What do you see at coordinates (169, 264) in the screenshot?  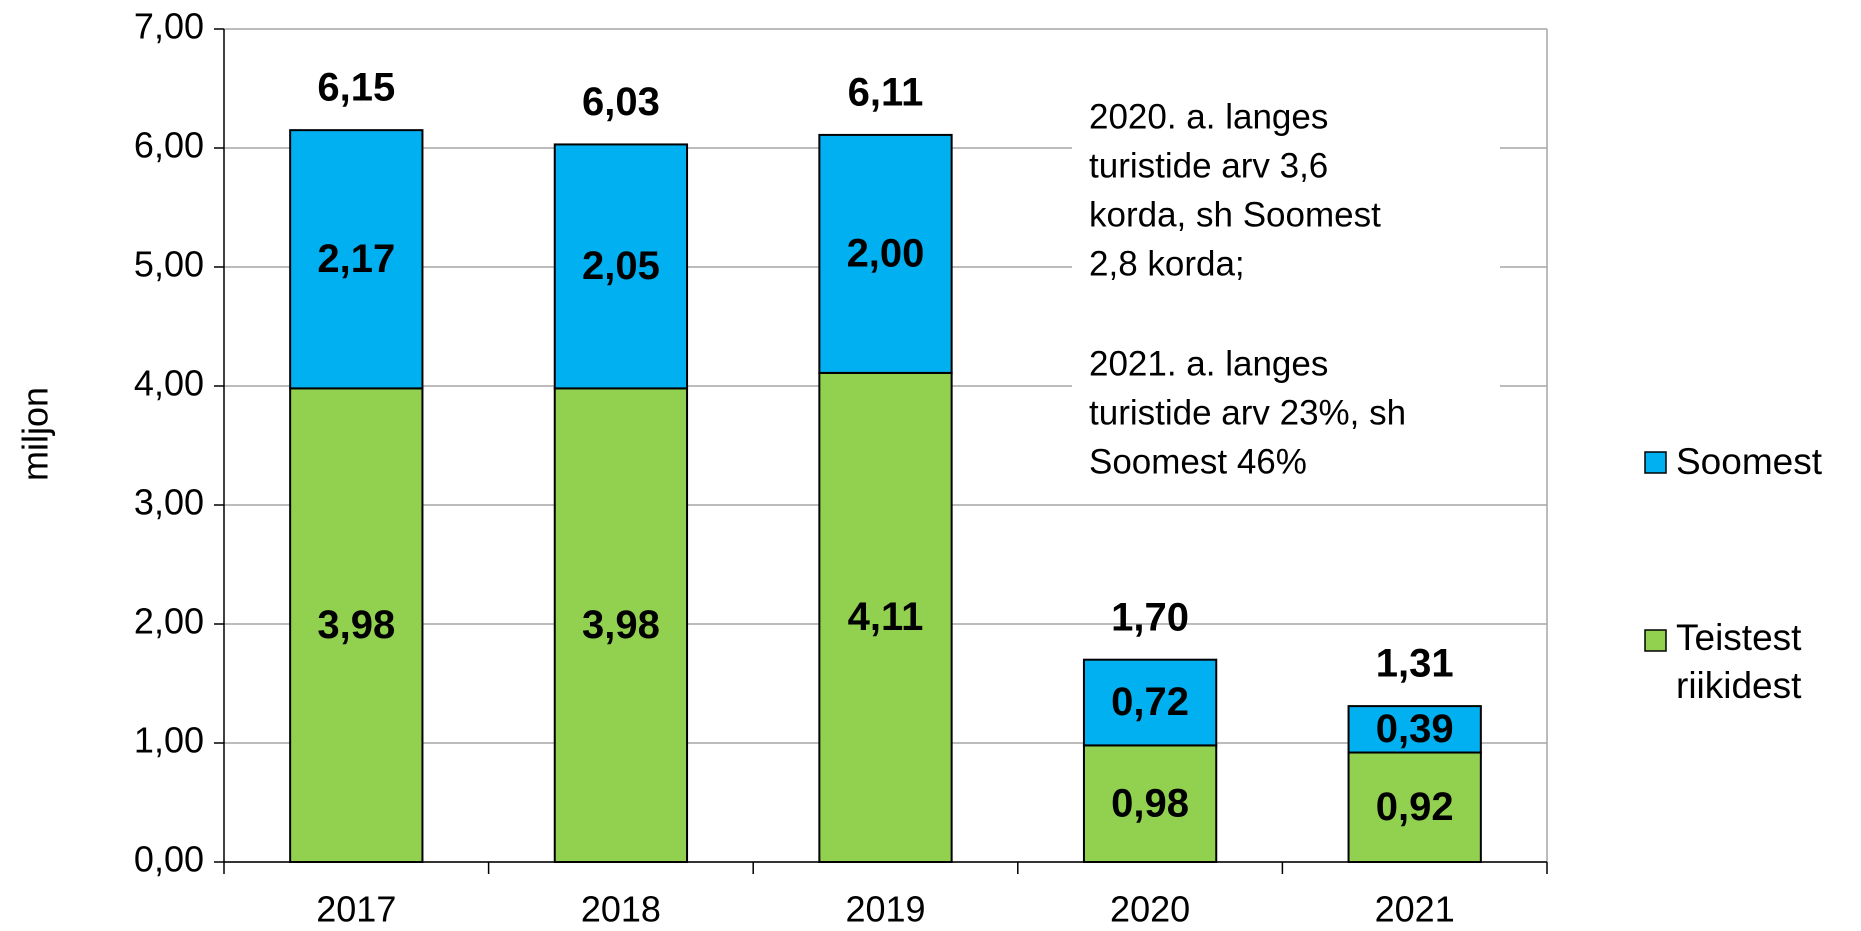 I see `y-tick-label: 5,00` at bounding box center [169, 264].